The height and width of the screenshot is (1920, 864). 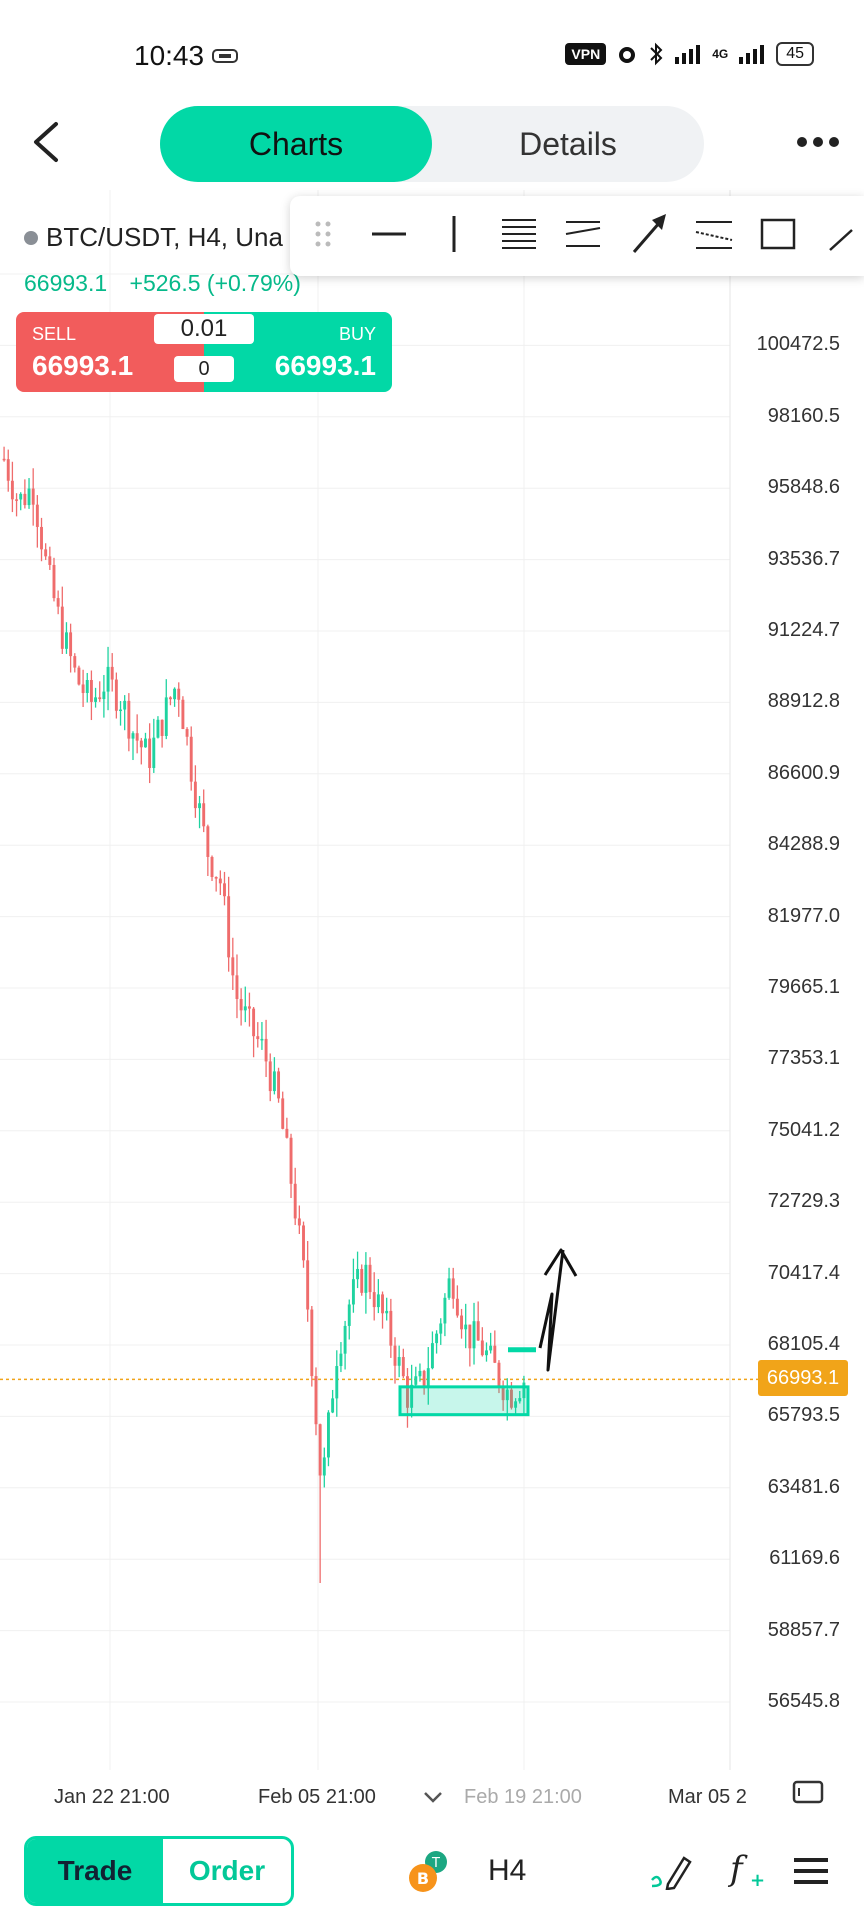 What do you see at coordinates (560, 1262) in the screenshot?
I see `up-arrow-head` at bounding box center [560, 1262].